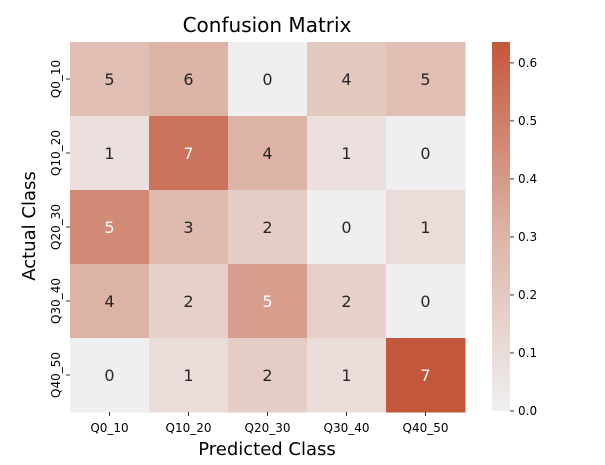  I want to click on colorbar-tick-label: 0.6, so click(527, 63).